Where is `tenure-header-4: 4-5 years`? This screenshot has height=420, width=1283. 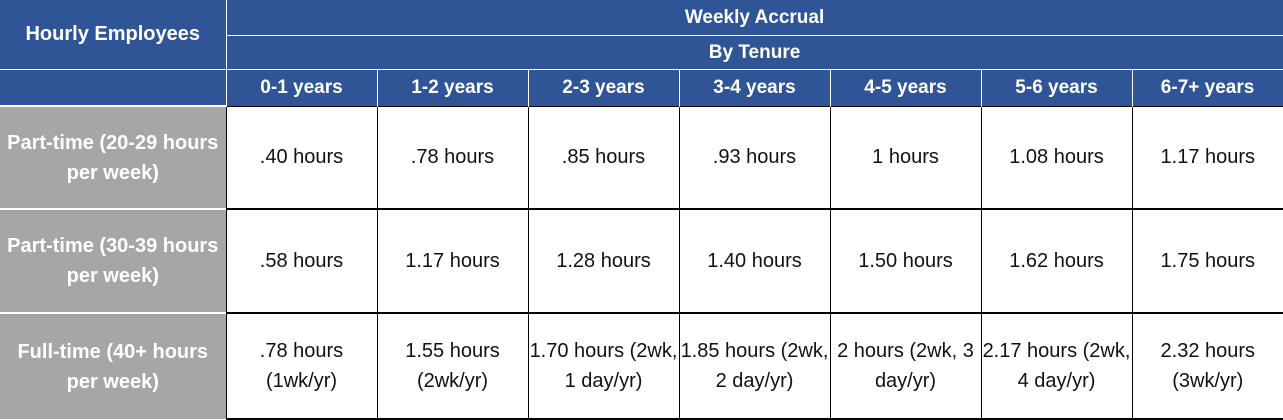
tenure-header-4: 4-5 years is located at coordinates (905, 87).